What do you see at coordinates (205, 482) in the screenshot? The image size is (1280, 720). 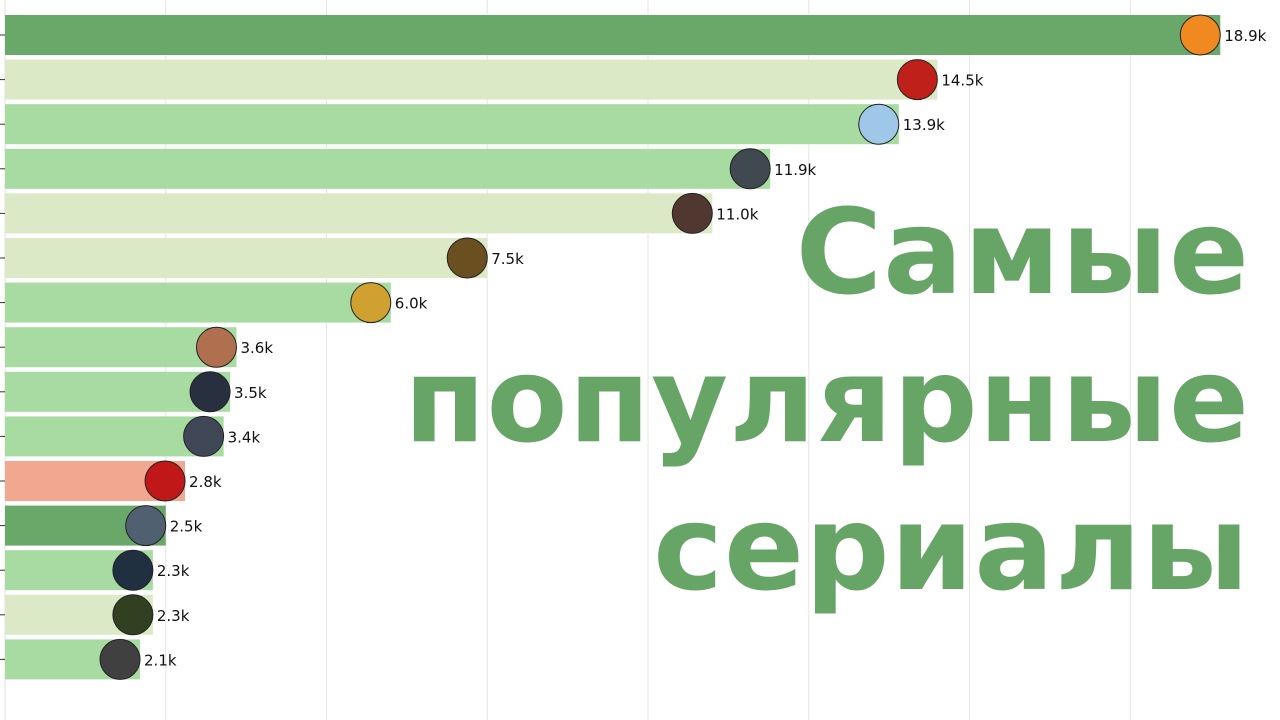 I see `bar-value-label: 2.8k` at bounding box center [205, 482].